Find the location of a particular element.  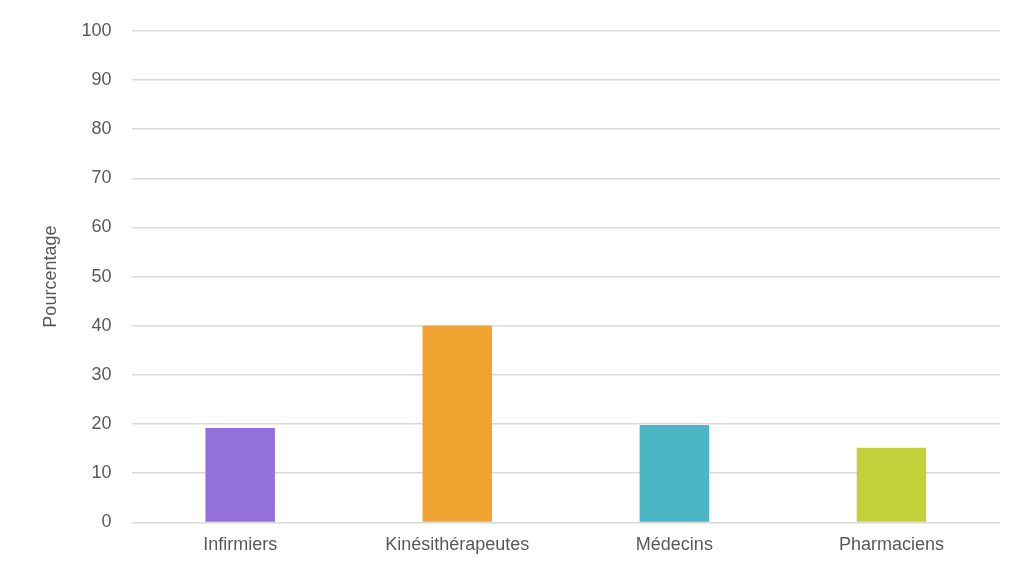

x-tick-label: Médecins is located at coordinates (674, 544).